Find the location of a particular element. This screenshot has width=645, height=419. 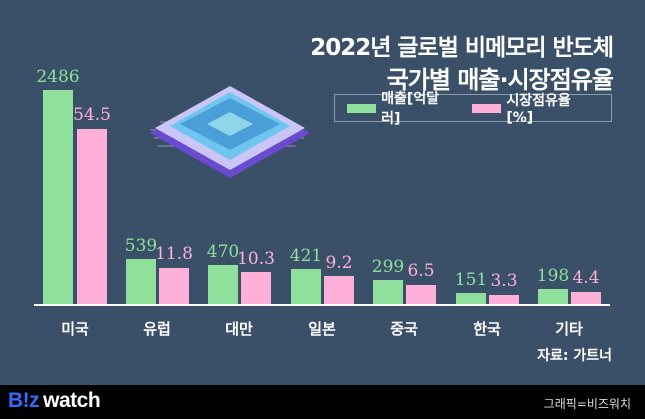

chart-title-line2: 국가별 매출·시장점유율 is located at coordinates (500, 80).